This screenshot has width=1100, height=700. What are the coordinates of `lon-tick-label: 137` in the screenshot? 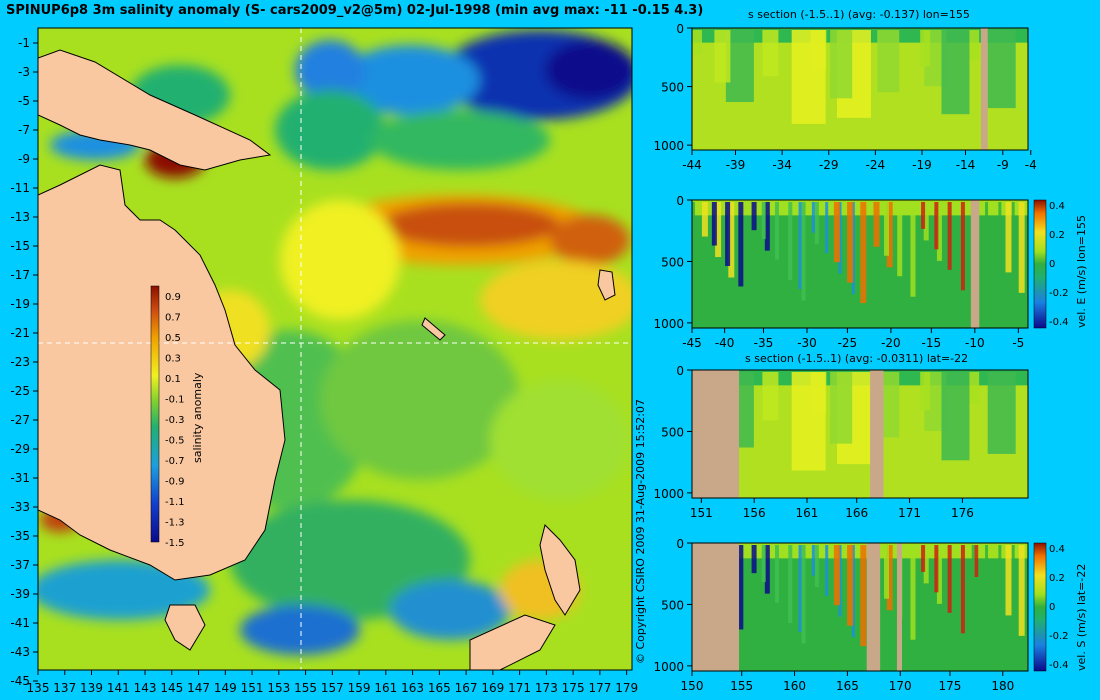 It's located at (64, 688).